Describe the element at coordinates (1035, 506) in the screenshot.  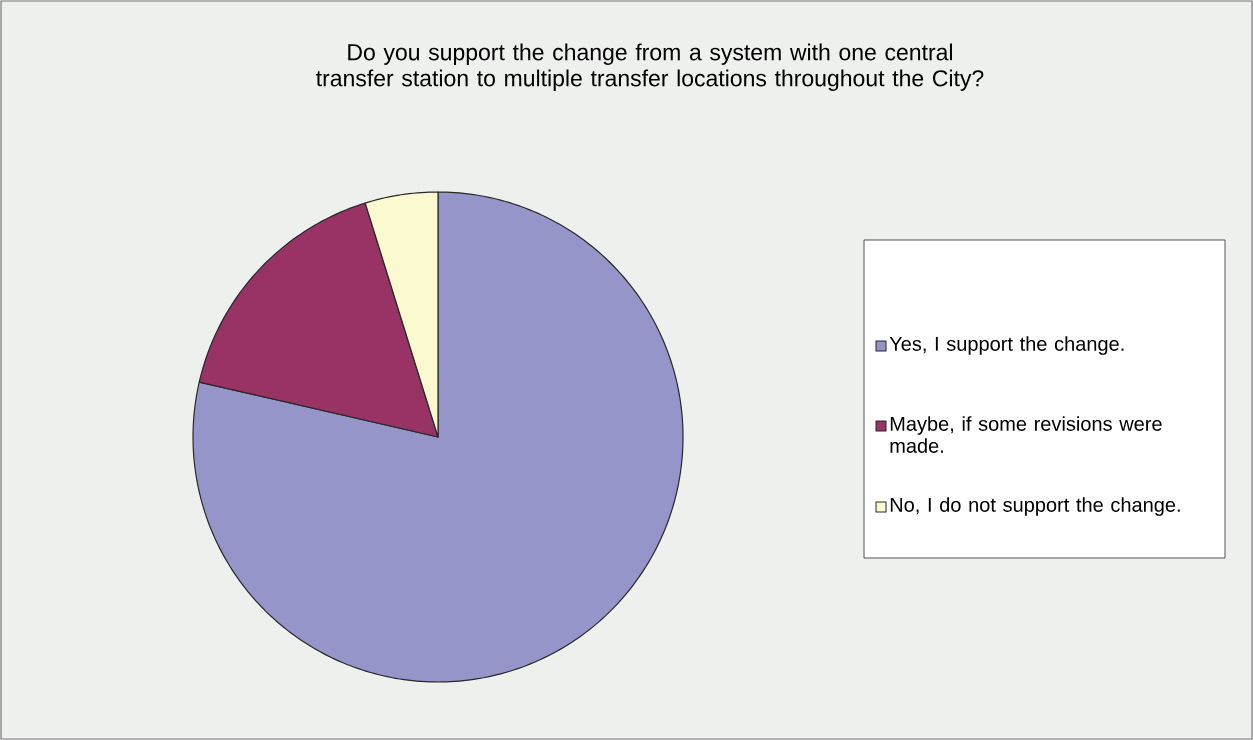
I see `legend-label: No, I do not support the change.` at that location.